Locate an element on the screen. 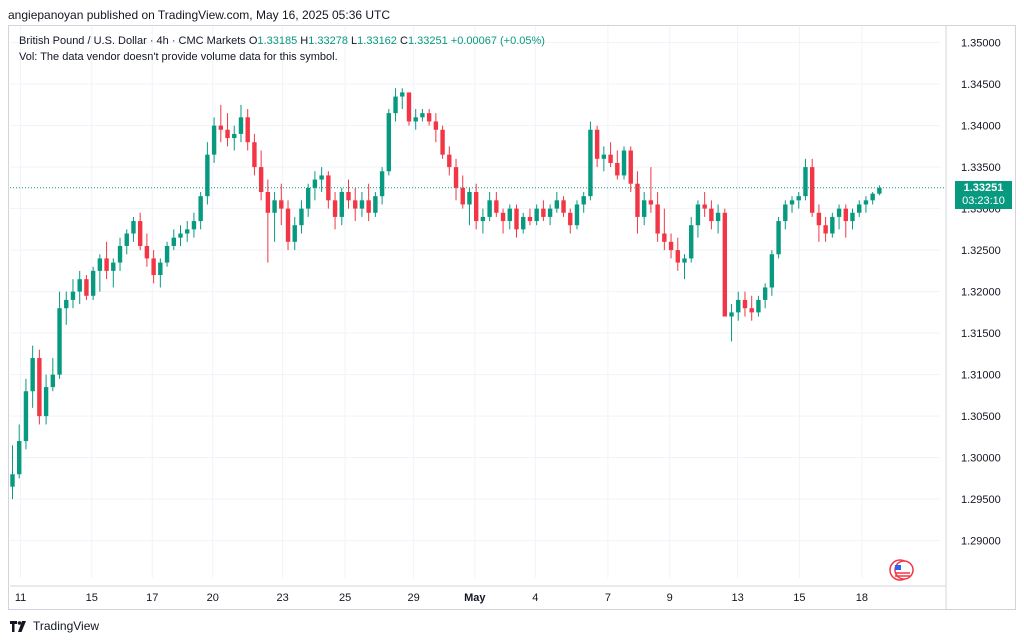 The height and width of the screenshot is (642, 1024). x-tick-label: May is located at coordinates (475, 598).